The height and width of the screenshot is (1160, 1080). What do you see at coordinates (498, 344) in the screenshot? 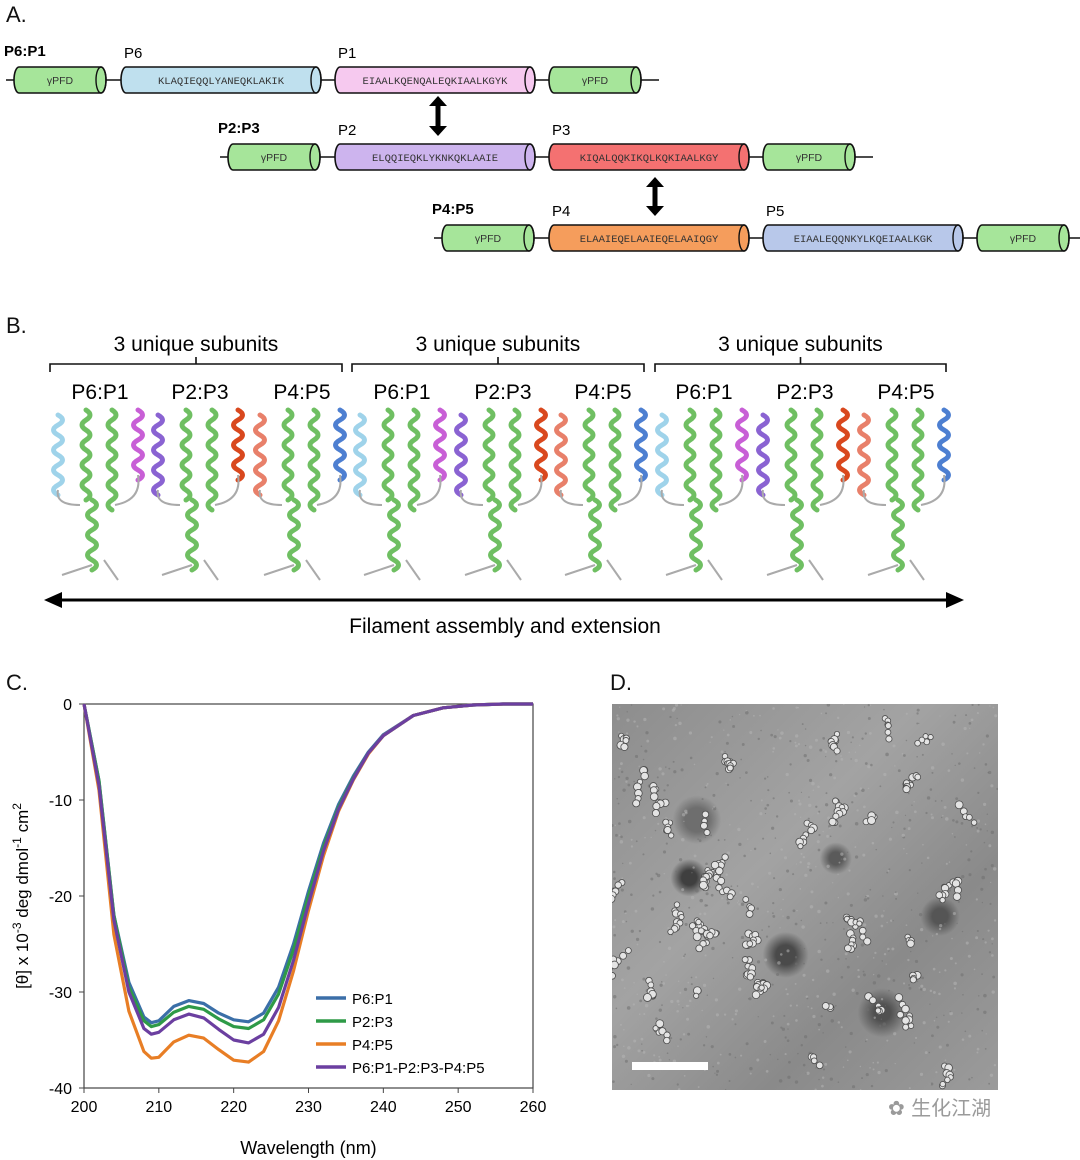
I see `group-label-2: 3 unique subunits` at bounding box center [498, 344].